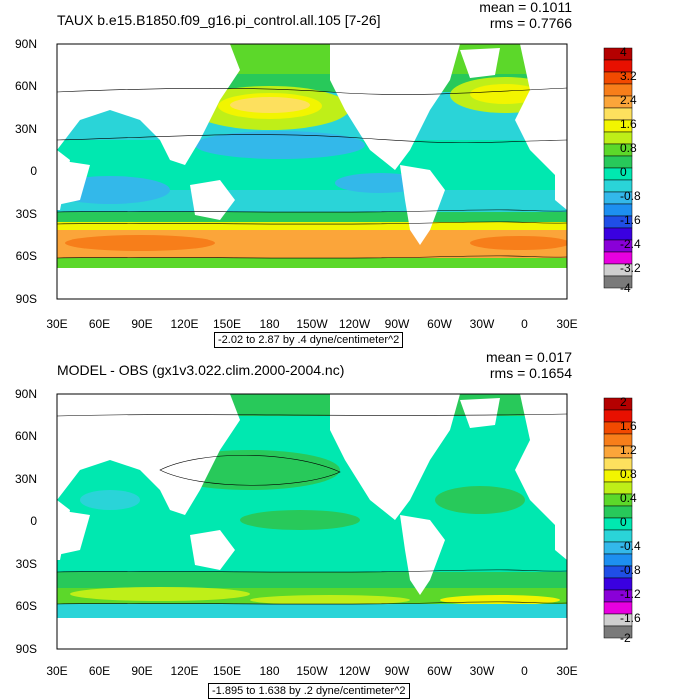  Describe the element at coordinates (625, 288) in the screenshot. I see `colorbar-label: -4` at that location.